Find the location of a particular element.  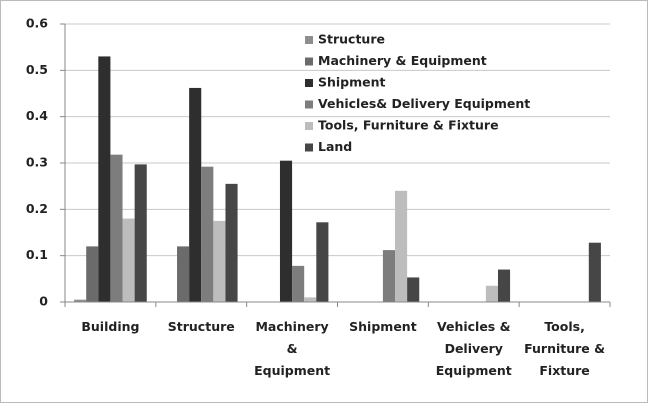

x-tick-label: Vehicles & Delivery Equipment is located at coordinates (474, 348).